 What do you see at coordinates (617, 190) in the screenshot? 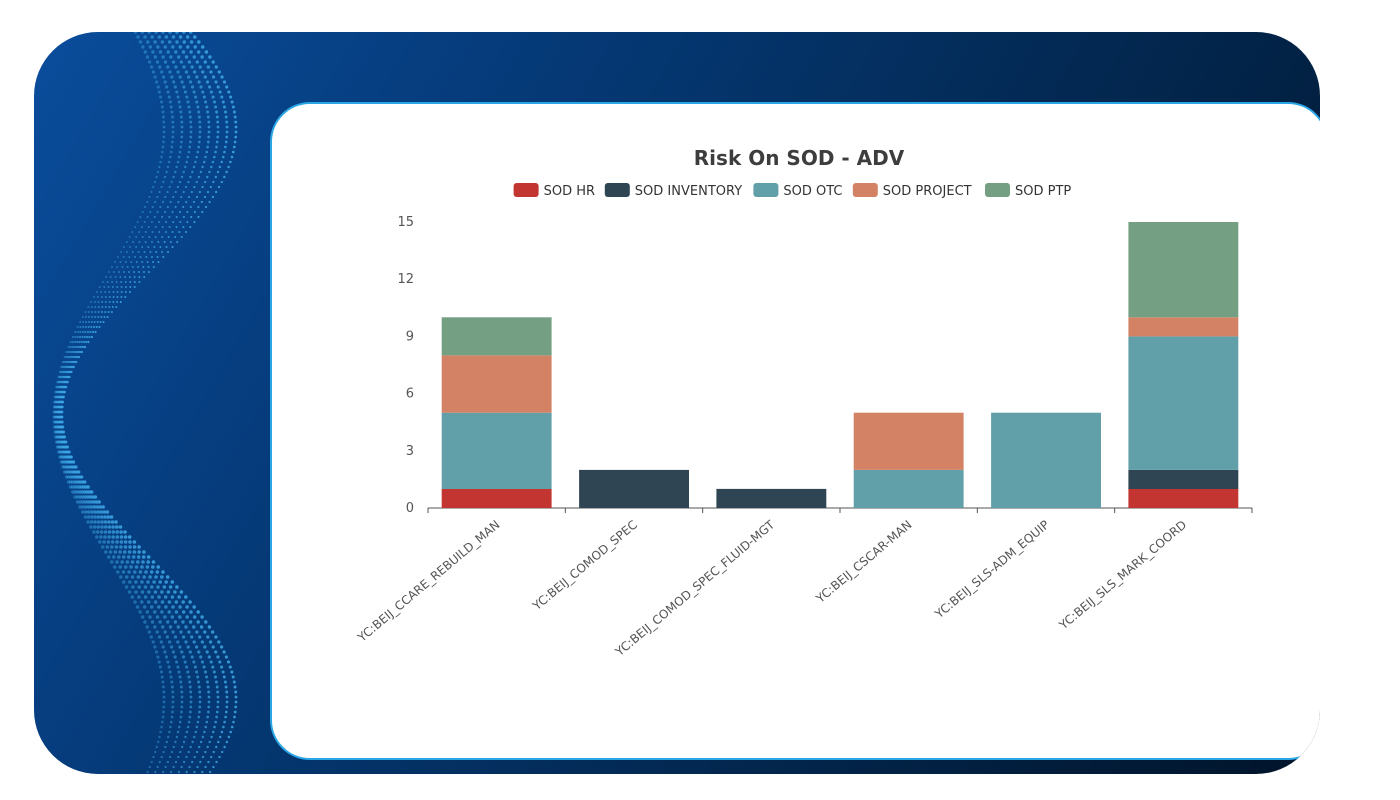
I see `legend-swatch` at bounding box center [617, 190].